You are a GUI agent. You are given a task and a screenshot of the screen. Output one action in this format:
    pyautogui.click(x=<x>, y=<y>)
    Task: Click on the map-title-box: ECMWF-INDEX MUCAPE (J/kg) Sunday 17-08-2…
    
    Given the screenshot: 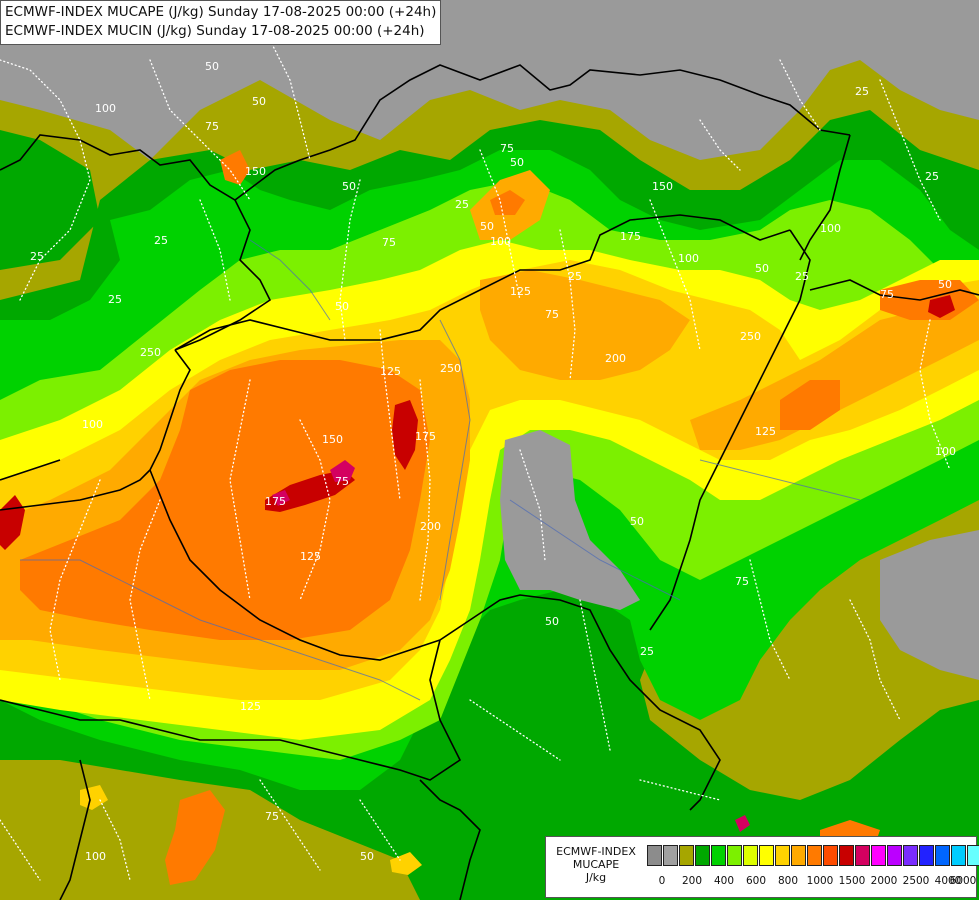 What is the action you would take?
    pyautogui.click(x=221, y=22)
    